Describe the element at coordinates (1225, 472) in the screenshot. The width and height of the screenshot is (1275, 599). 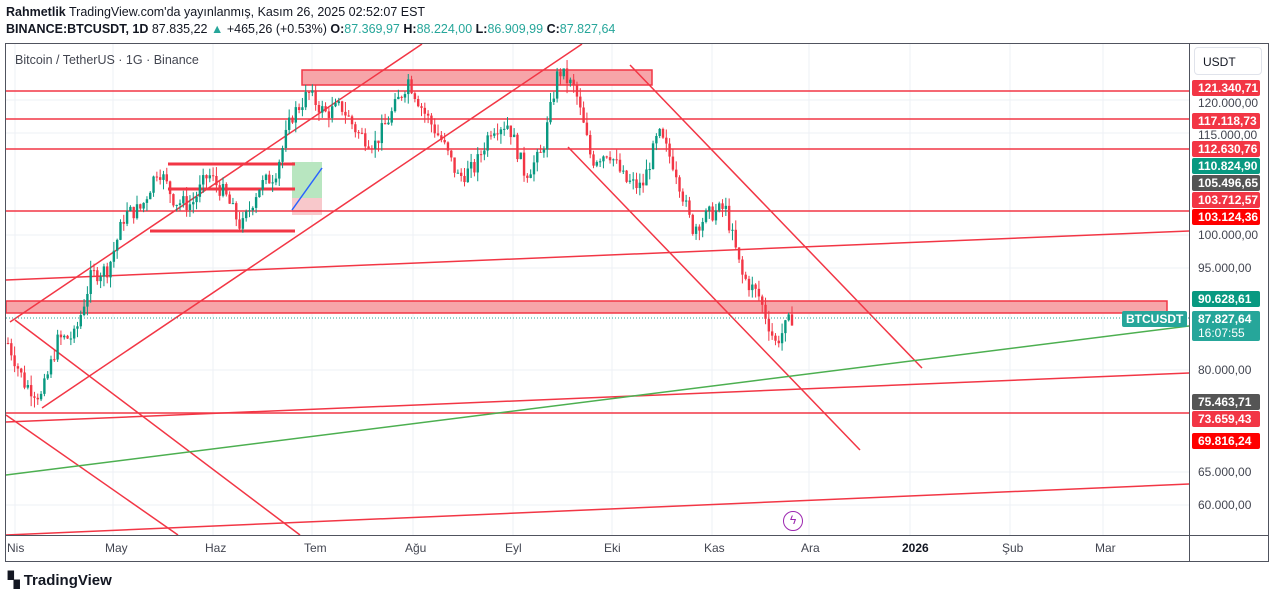
I see `price-tick: 65.000,00` at that location.